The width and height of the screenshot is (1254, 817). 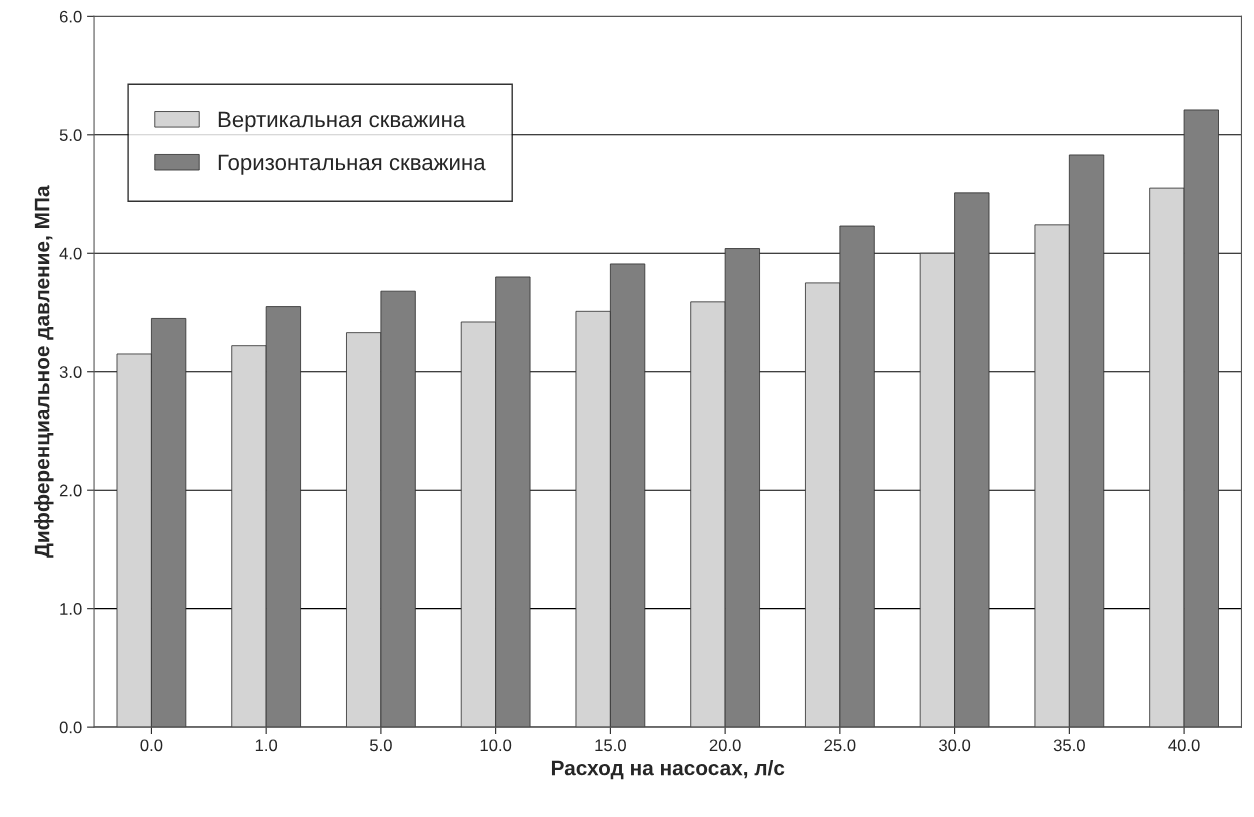 What do you see at coordinates (70, 135) in the screenshot?
I see `y-tick-label: 5.0` at bounding box center [70, 135].